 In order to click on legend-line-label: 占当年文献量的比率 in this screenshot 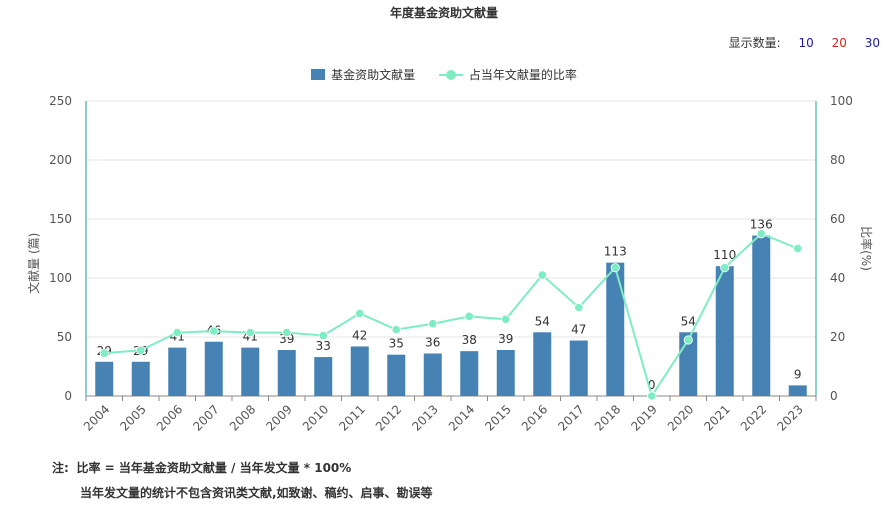, I will do `click(522, 75)`.